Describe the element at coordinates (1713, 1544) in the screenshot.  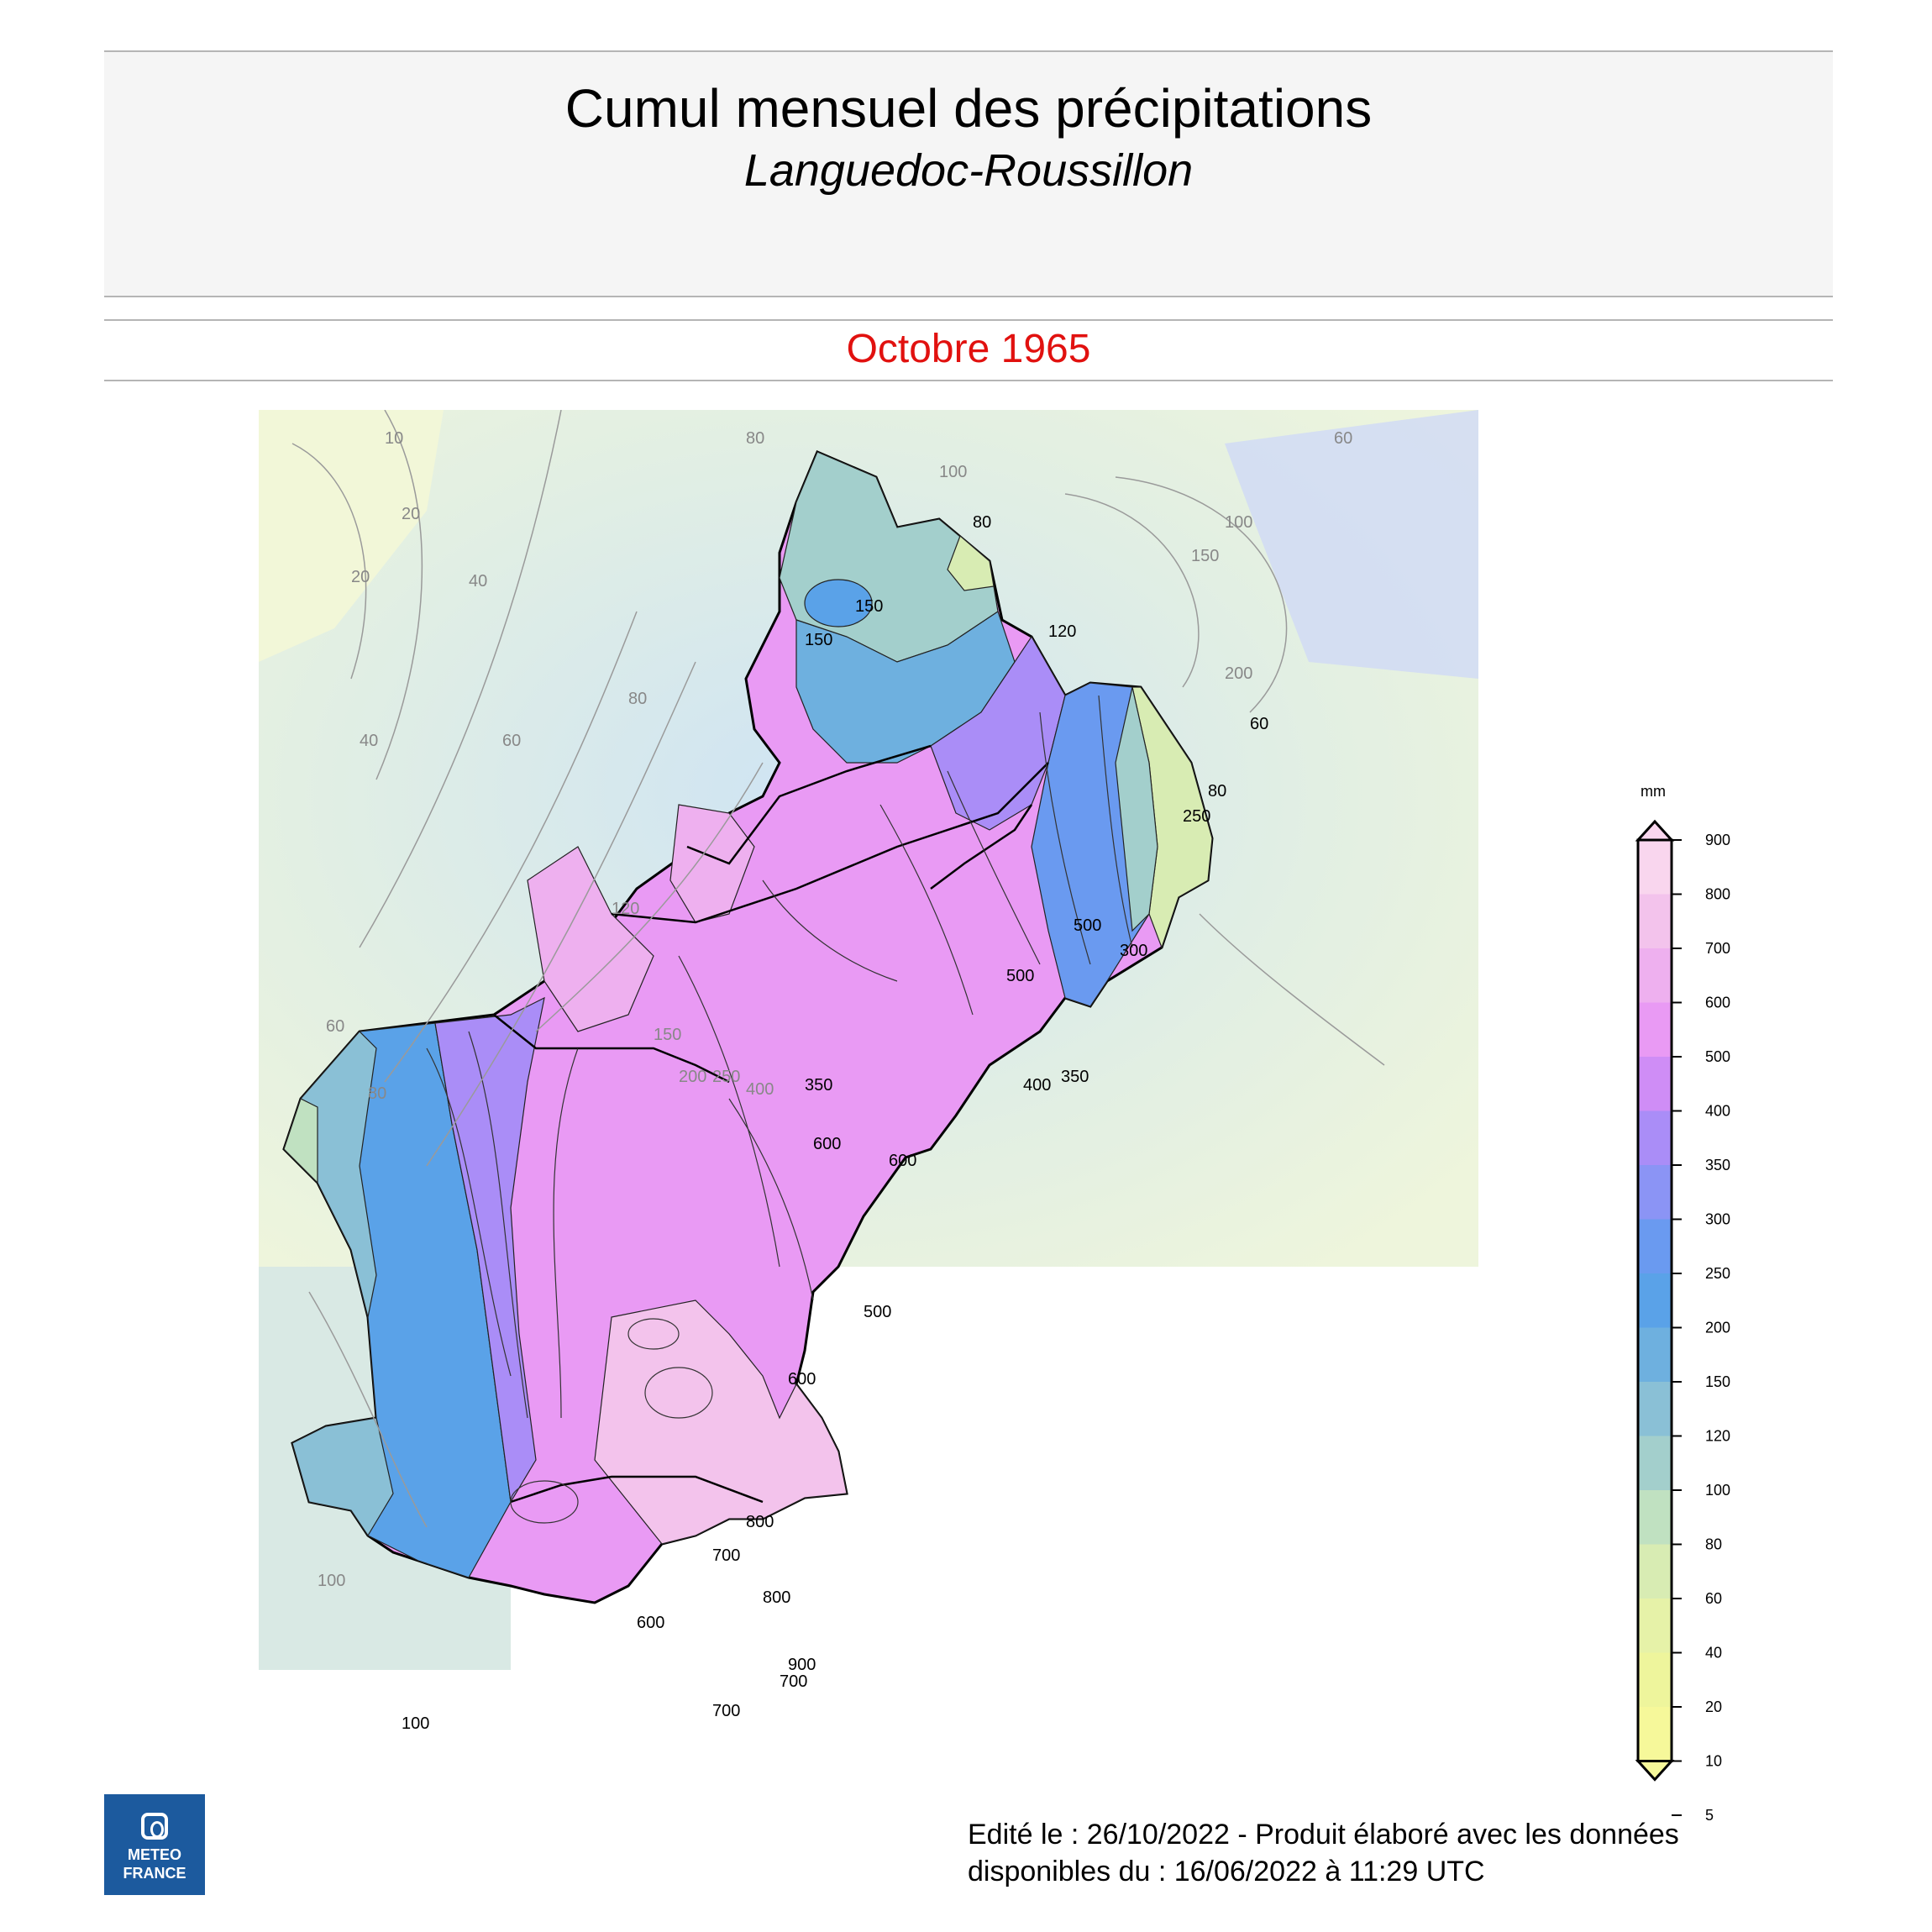
I see `legend-level-label: 80` at that location.